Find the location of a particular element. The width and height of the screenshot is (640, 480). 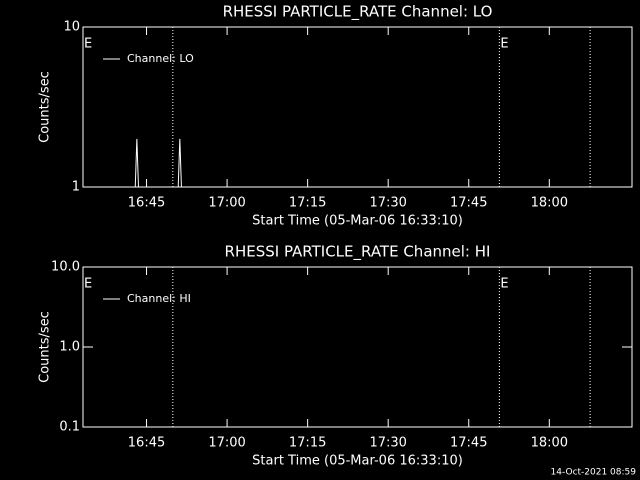

chart-title: RHESSI PARTICLE_RATE Channel: LO is located at coordinates (358, 12).